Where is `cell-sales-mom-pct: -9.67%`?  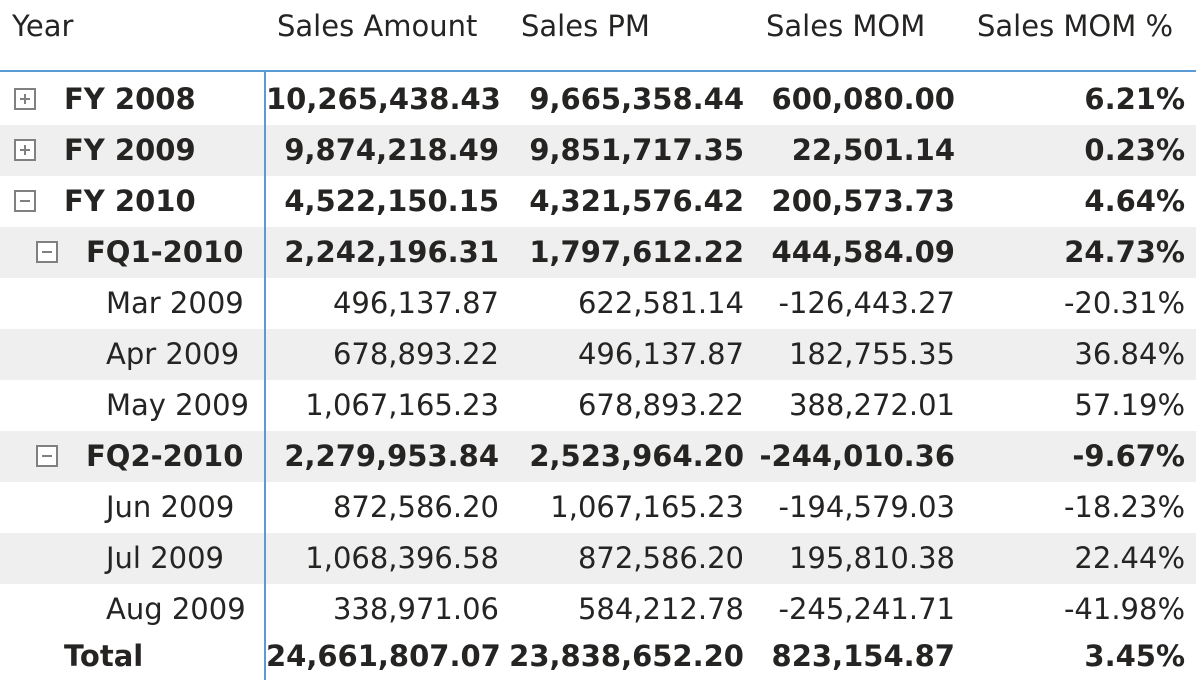
cell-sales-mom-pct: -9.67% is located at coordinates (1128, 456).